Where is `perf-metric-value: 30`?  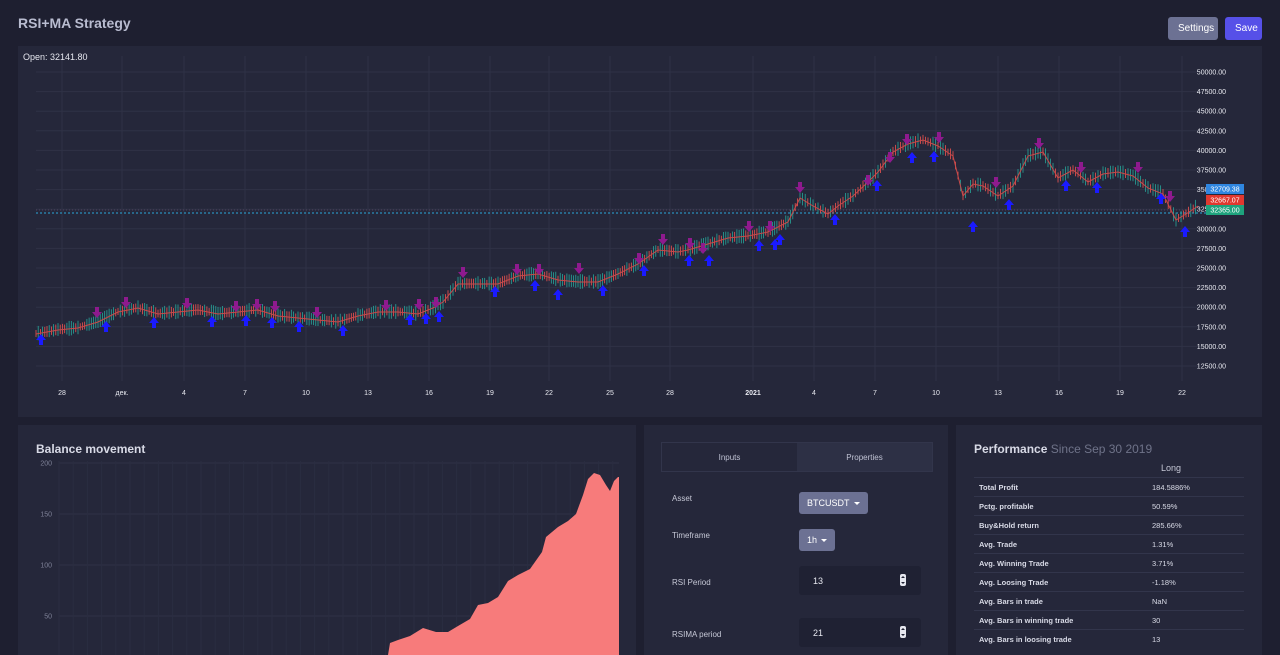
perf-metric-value: 30 is located at coordinates (1195, 620).